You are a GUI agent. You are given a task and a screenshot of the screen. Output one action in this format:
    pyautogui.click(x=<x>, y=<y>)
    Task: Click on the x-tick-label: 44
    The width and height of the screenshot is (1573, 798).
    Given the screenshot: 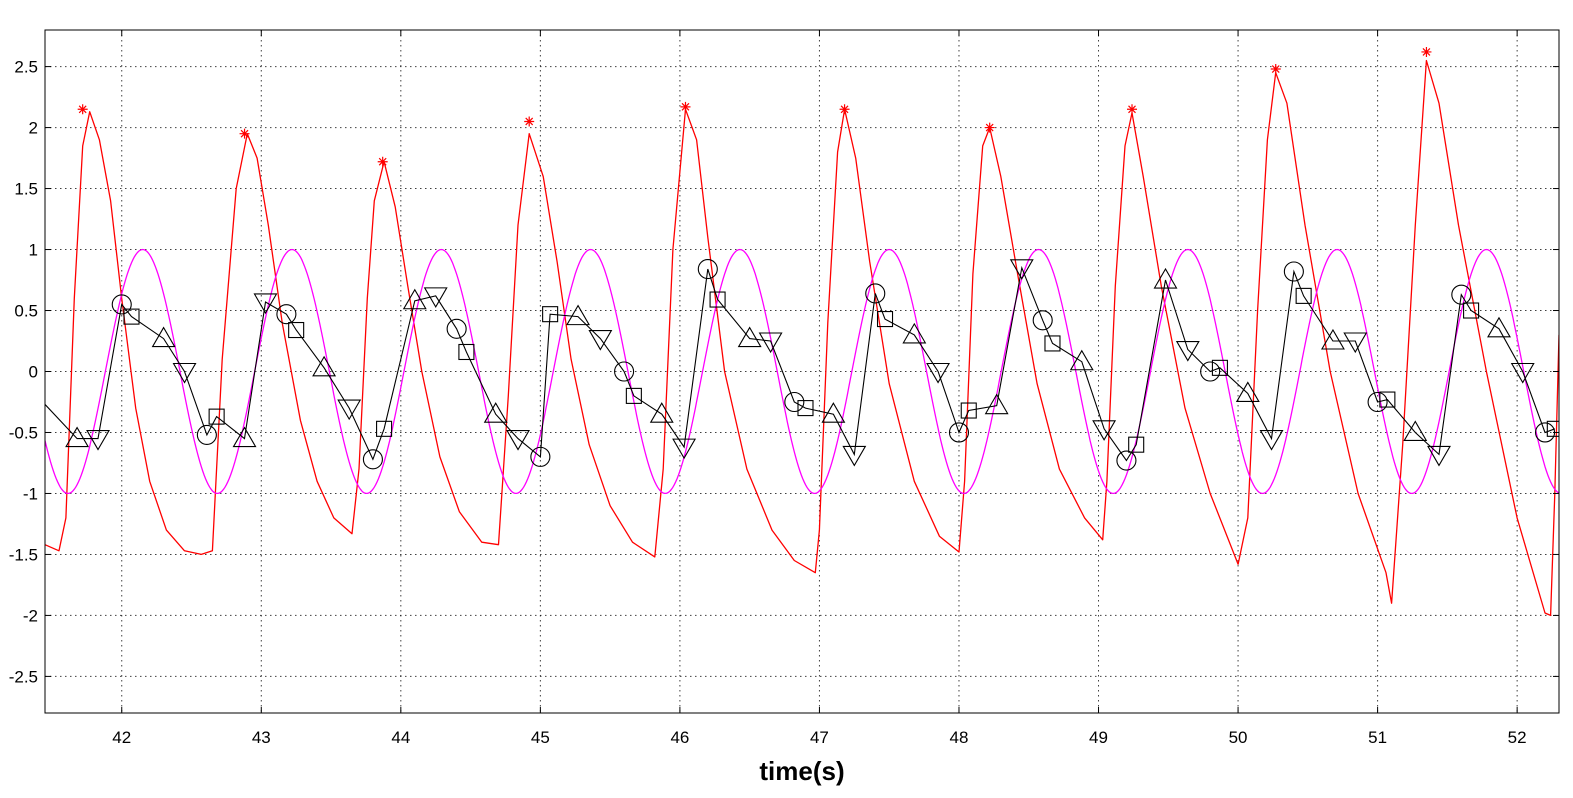 What is the action you would take?
    pyautogui.click(x=400, y=737)
    